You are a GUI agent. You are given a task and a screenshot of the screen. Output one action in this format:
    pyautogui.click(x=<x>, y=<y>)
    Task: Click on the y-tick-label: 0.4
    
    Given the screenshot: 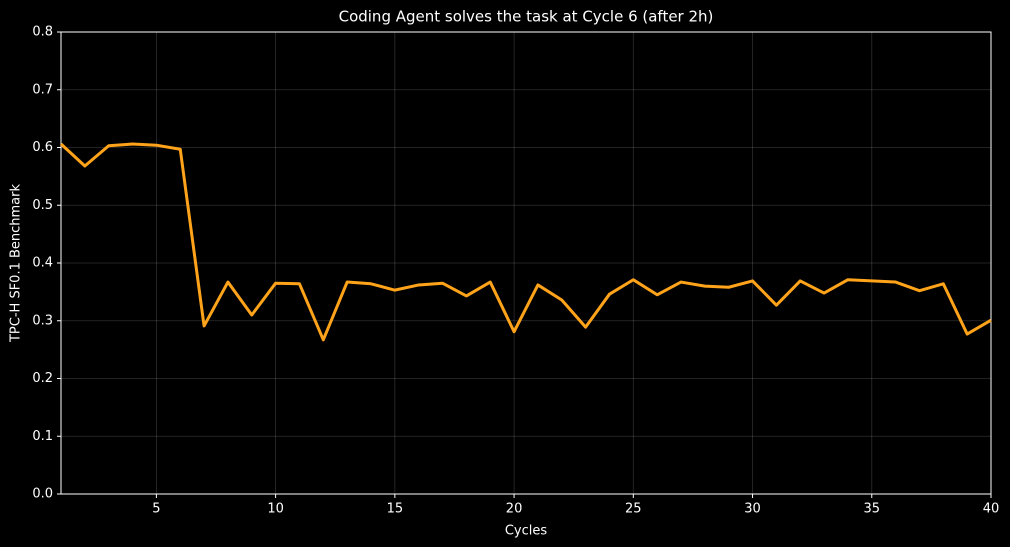 What is the action you would take?
    pyautogui.click(x=42, y=263)
    